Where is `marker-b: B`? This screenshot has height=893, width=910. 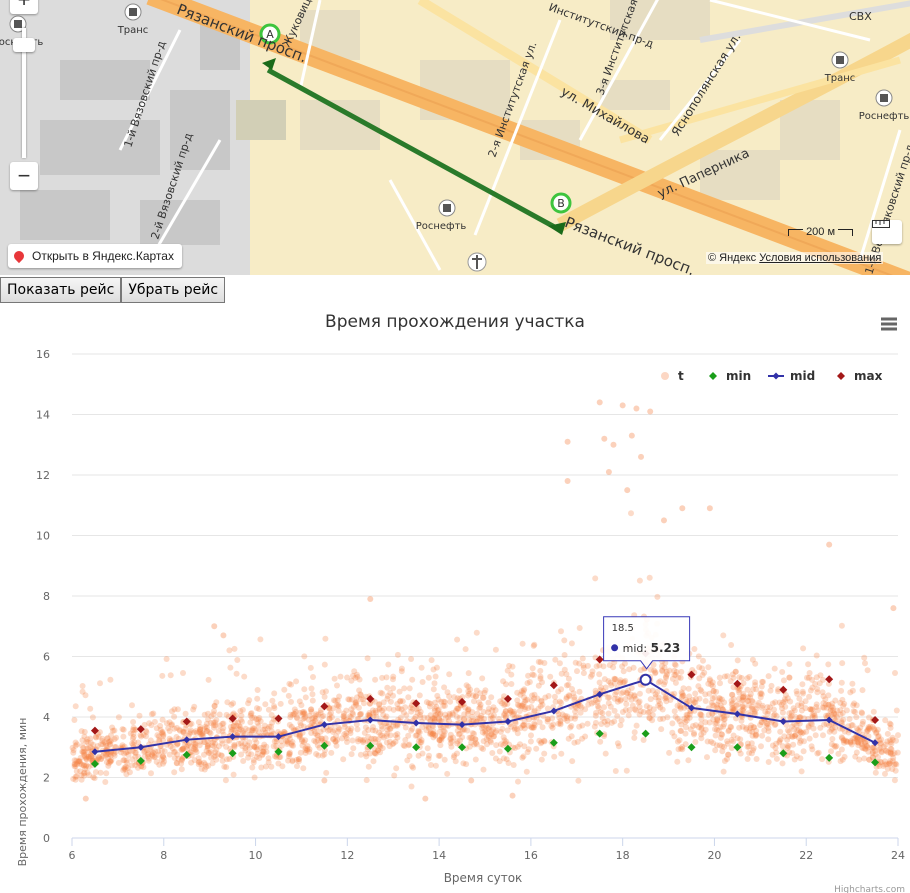 marker-b: B is located at coordinates (560, 213).